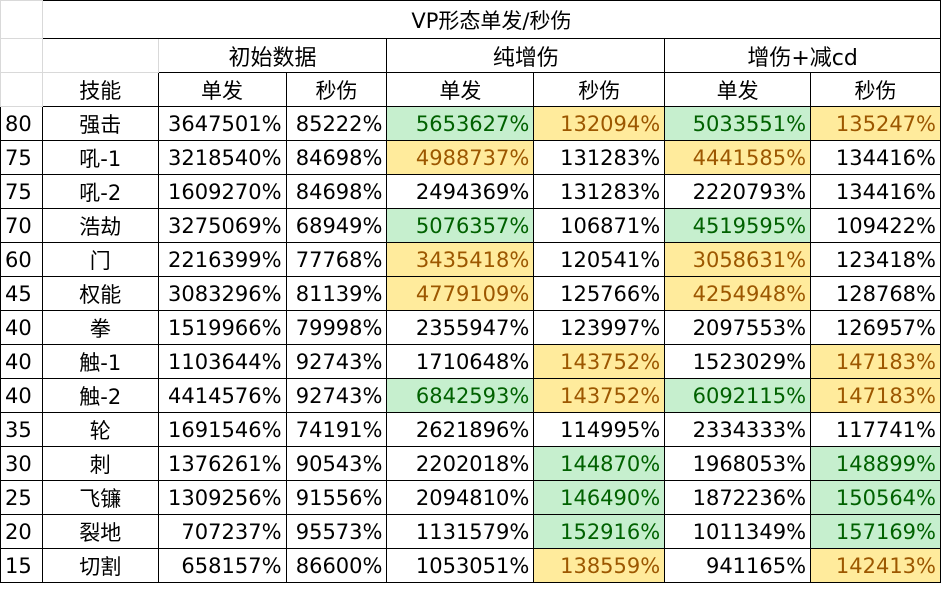 Image resolution: width=941 pixels, height=596 pixels. I want to click on pure-single-cell: 1053051%, so click(460, 565).